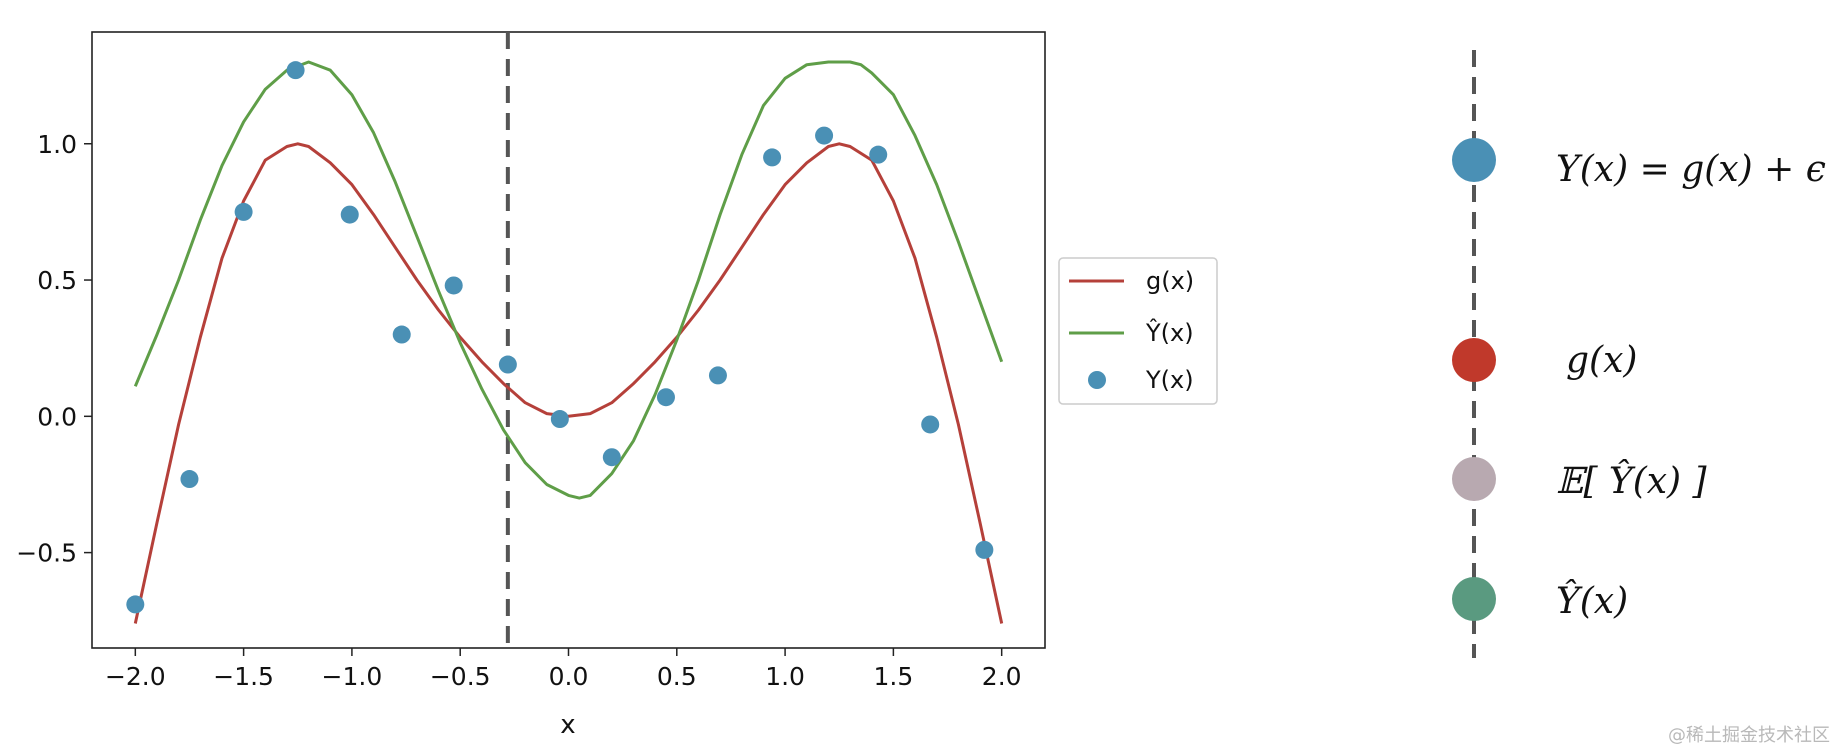 The image size is (1840, 750). Describe the element at coordinates (1141, 380) in the screenshot. I see `legend-entry: Y(x)` at that location.